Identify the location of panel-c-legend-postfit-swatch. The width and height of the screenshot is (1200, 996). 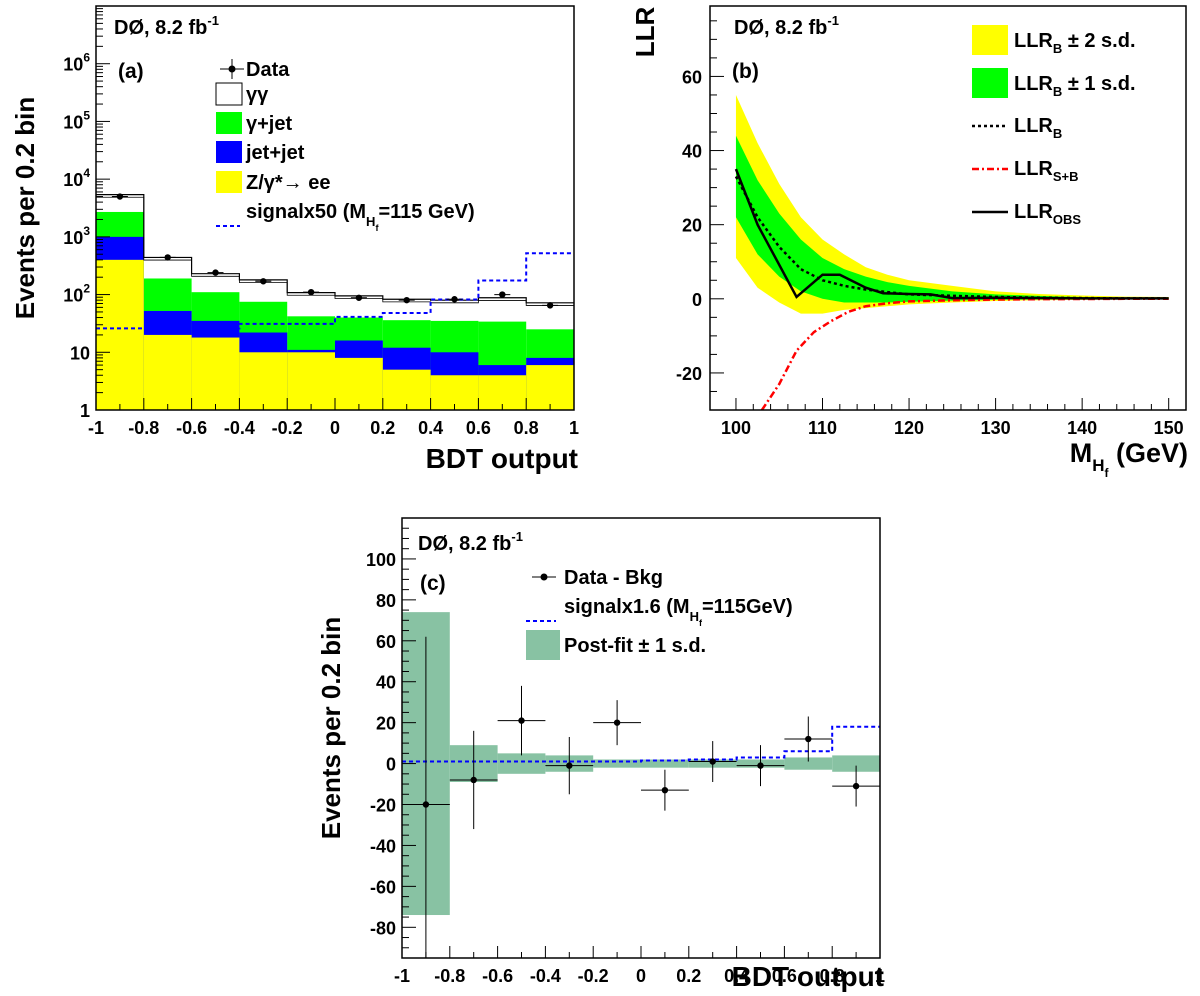
(543, 645).